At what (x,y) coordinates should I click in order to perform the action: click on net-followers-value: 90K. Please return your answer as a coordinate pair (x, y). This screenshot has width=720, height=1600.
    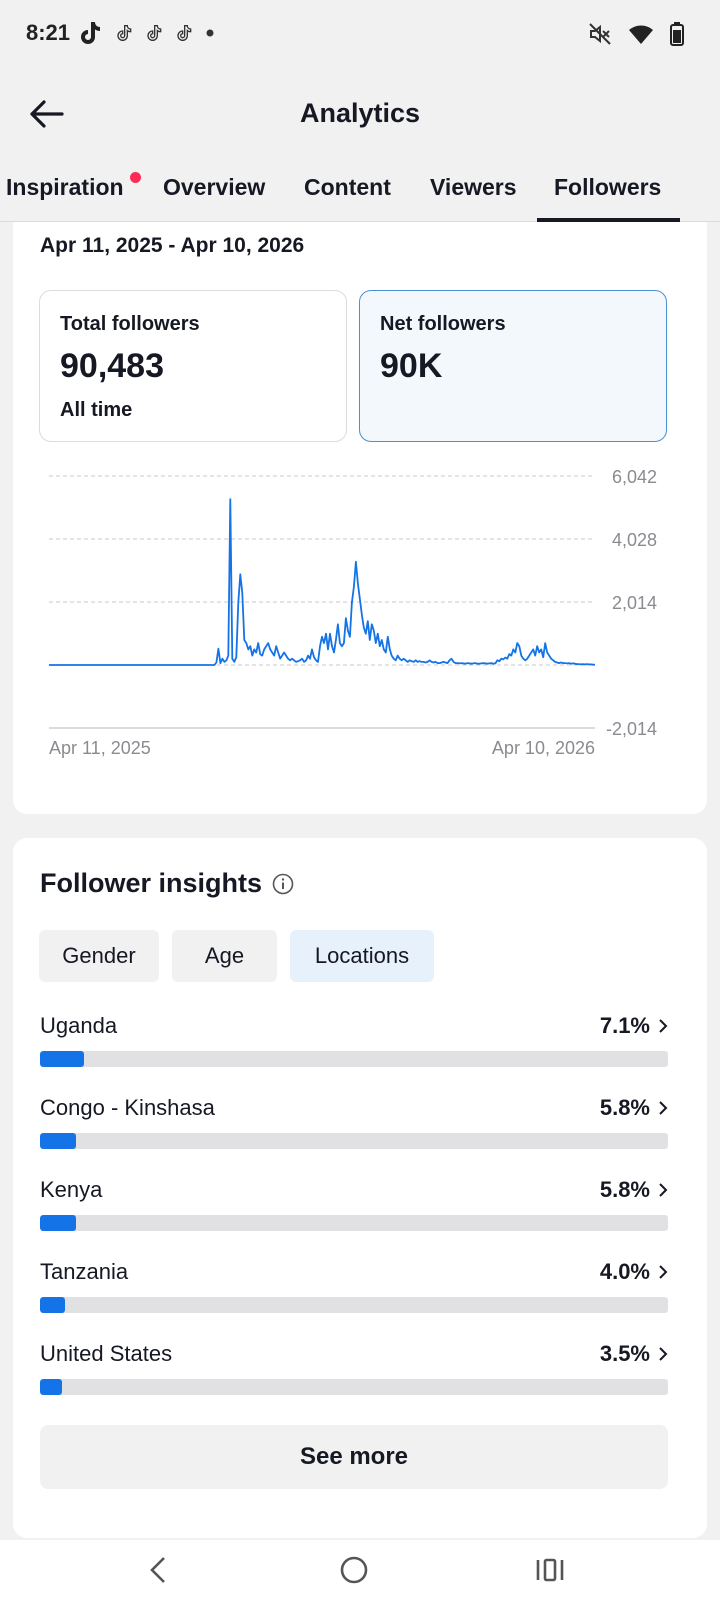
    Looking at the image, I should click on (411, 366).